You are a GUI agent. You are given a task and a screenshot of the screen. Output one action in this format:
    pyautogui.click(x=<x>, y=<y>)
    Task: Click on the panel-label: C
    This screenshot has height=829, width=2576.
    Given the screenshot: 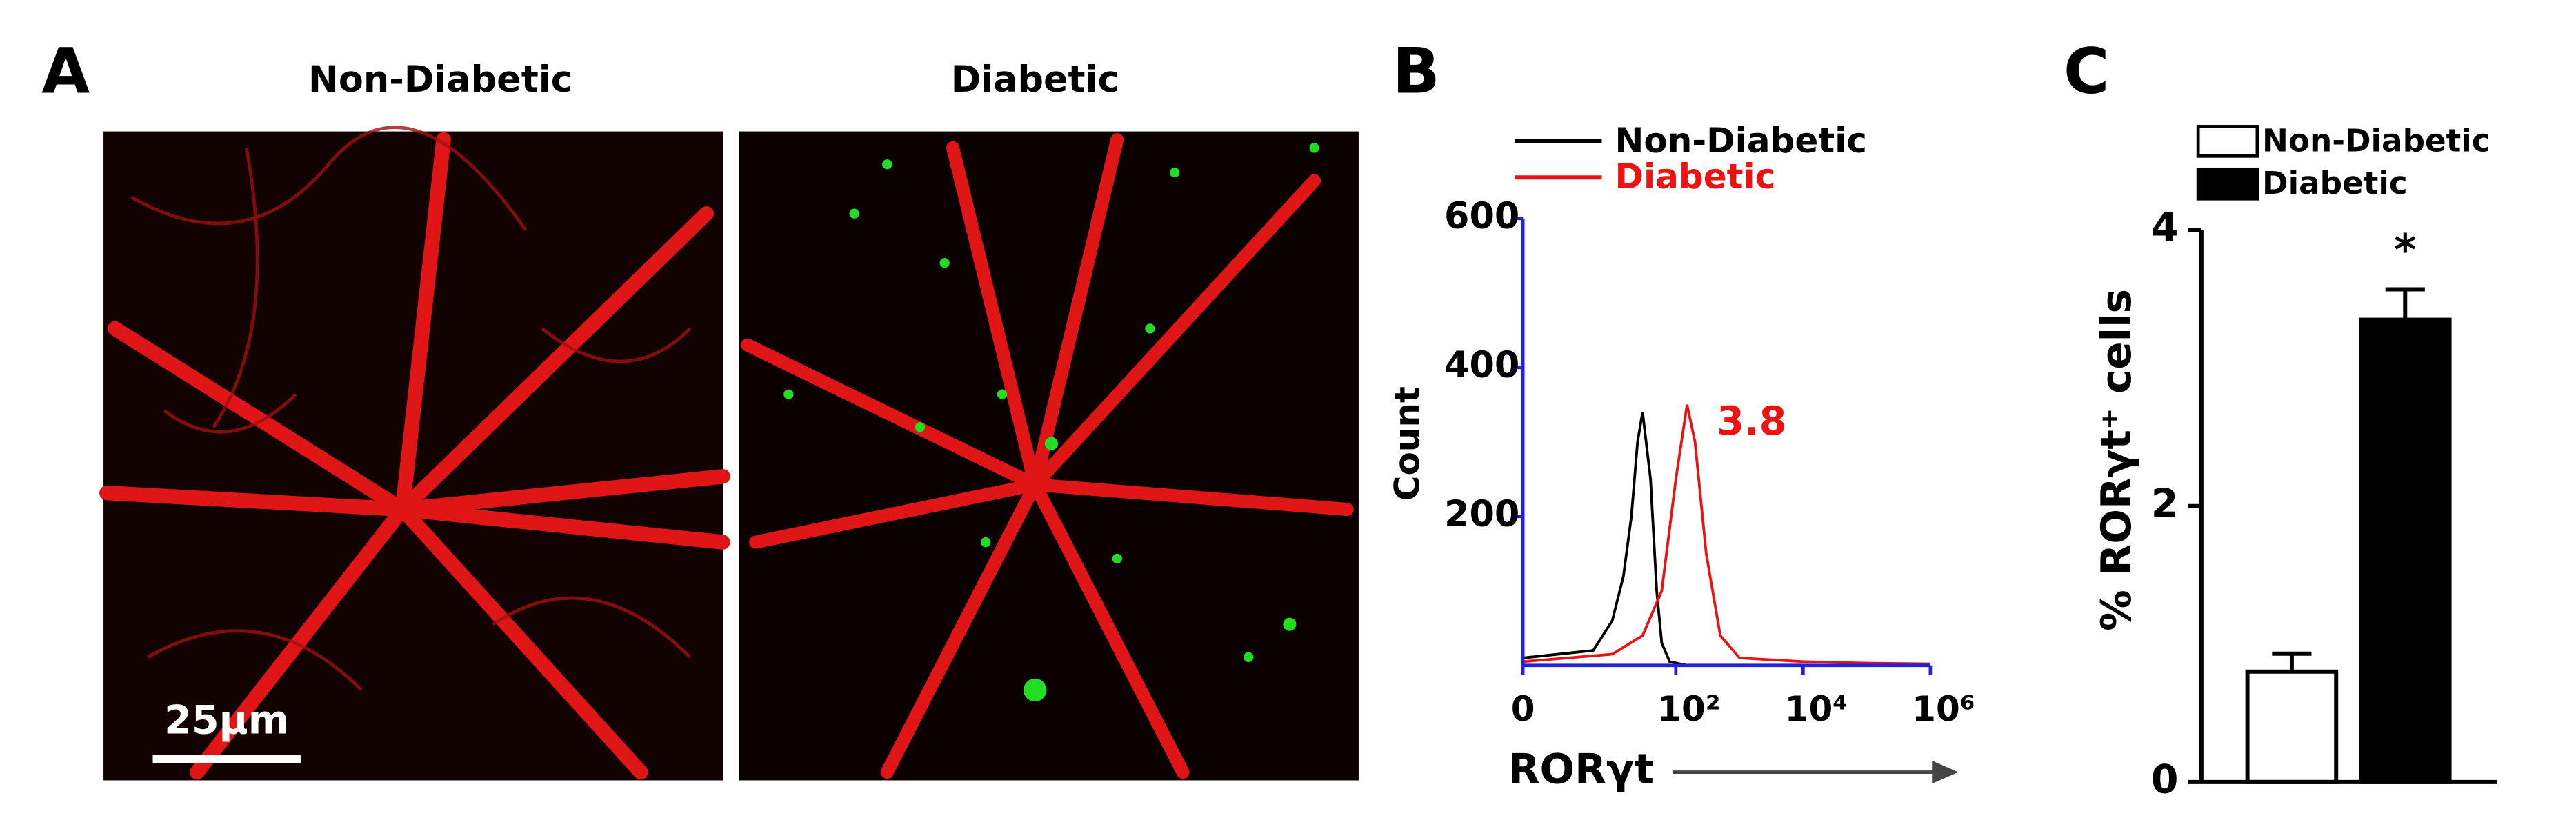 What is the action you would take?
    pyautogui.click(x=2086, y=71)
    